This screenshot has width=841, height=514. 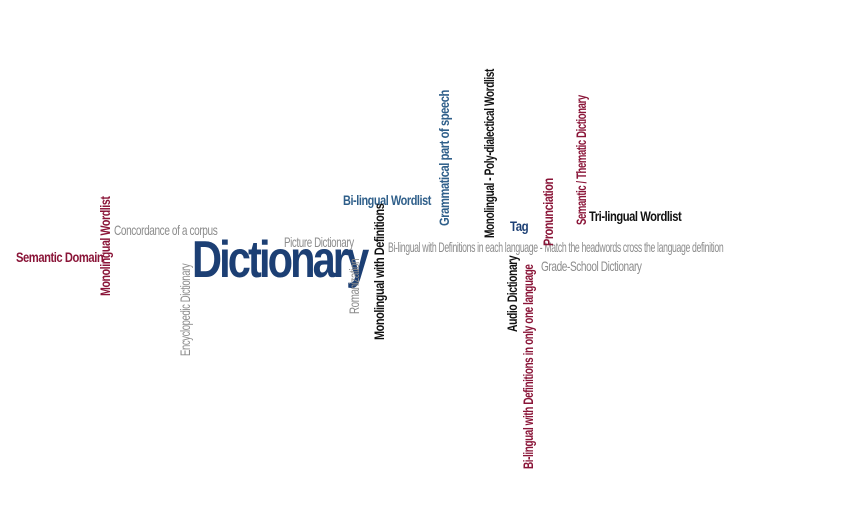 I want to click on word-grammatical-part-of-speech: Grammatical part of speech, so click(x=444, y=158).